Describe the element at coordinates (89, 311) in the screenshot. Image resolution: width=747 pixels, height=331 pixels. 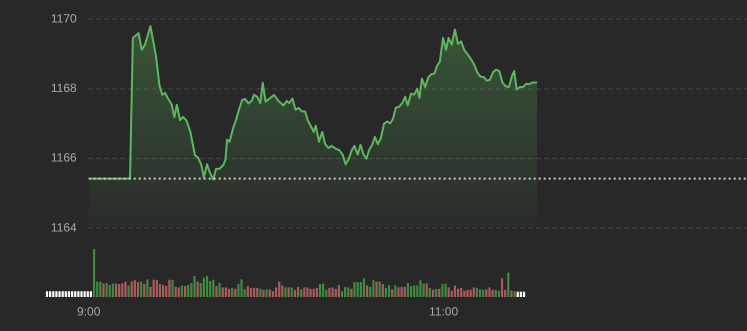
I see `x-tick-label: 9:00` at that location.